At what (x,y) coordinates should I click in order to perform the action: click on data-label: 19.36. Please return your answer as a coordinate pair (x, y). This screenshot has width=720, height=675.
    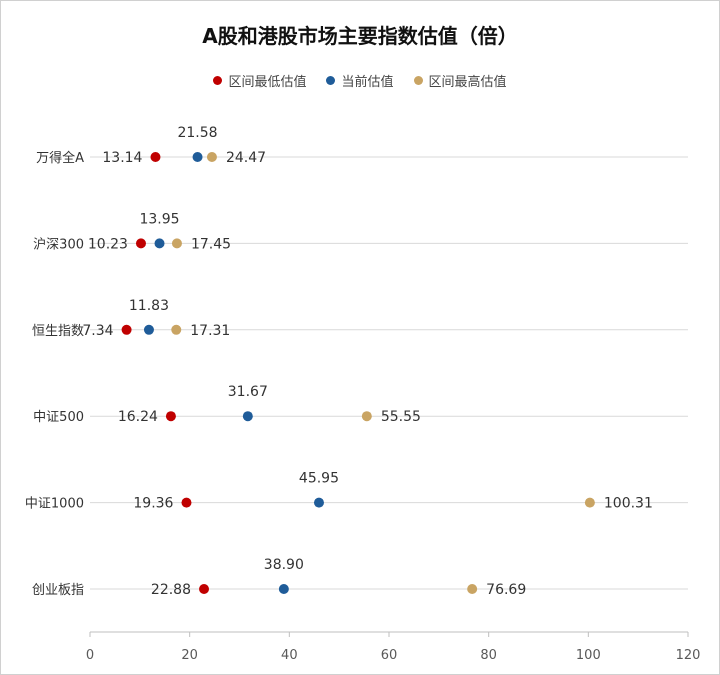
    Looking at the image, I should click on (153, 504).